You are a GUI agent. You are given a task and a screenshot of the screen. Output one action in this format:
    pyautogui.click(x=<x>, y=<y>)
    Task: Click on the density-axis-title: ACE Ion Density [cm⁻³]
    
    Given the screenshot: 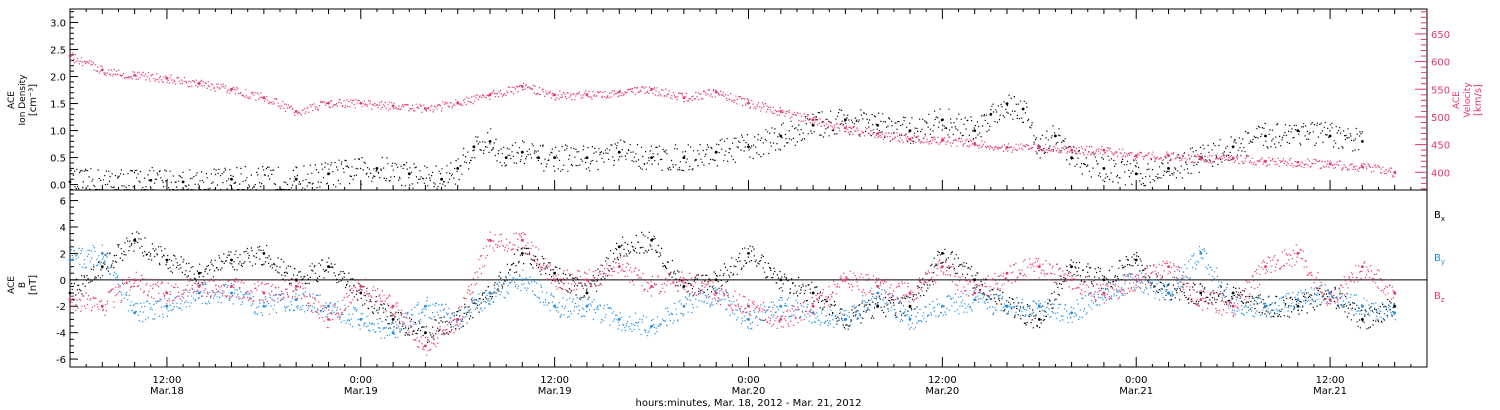 What is the action you would take?
    pyautogui.click(x=23, y=100)
    